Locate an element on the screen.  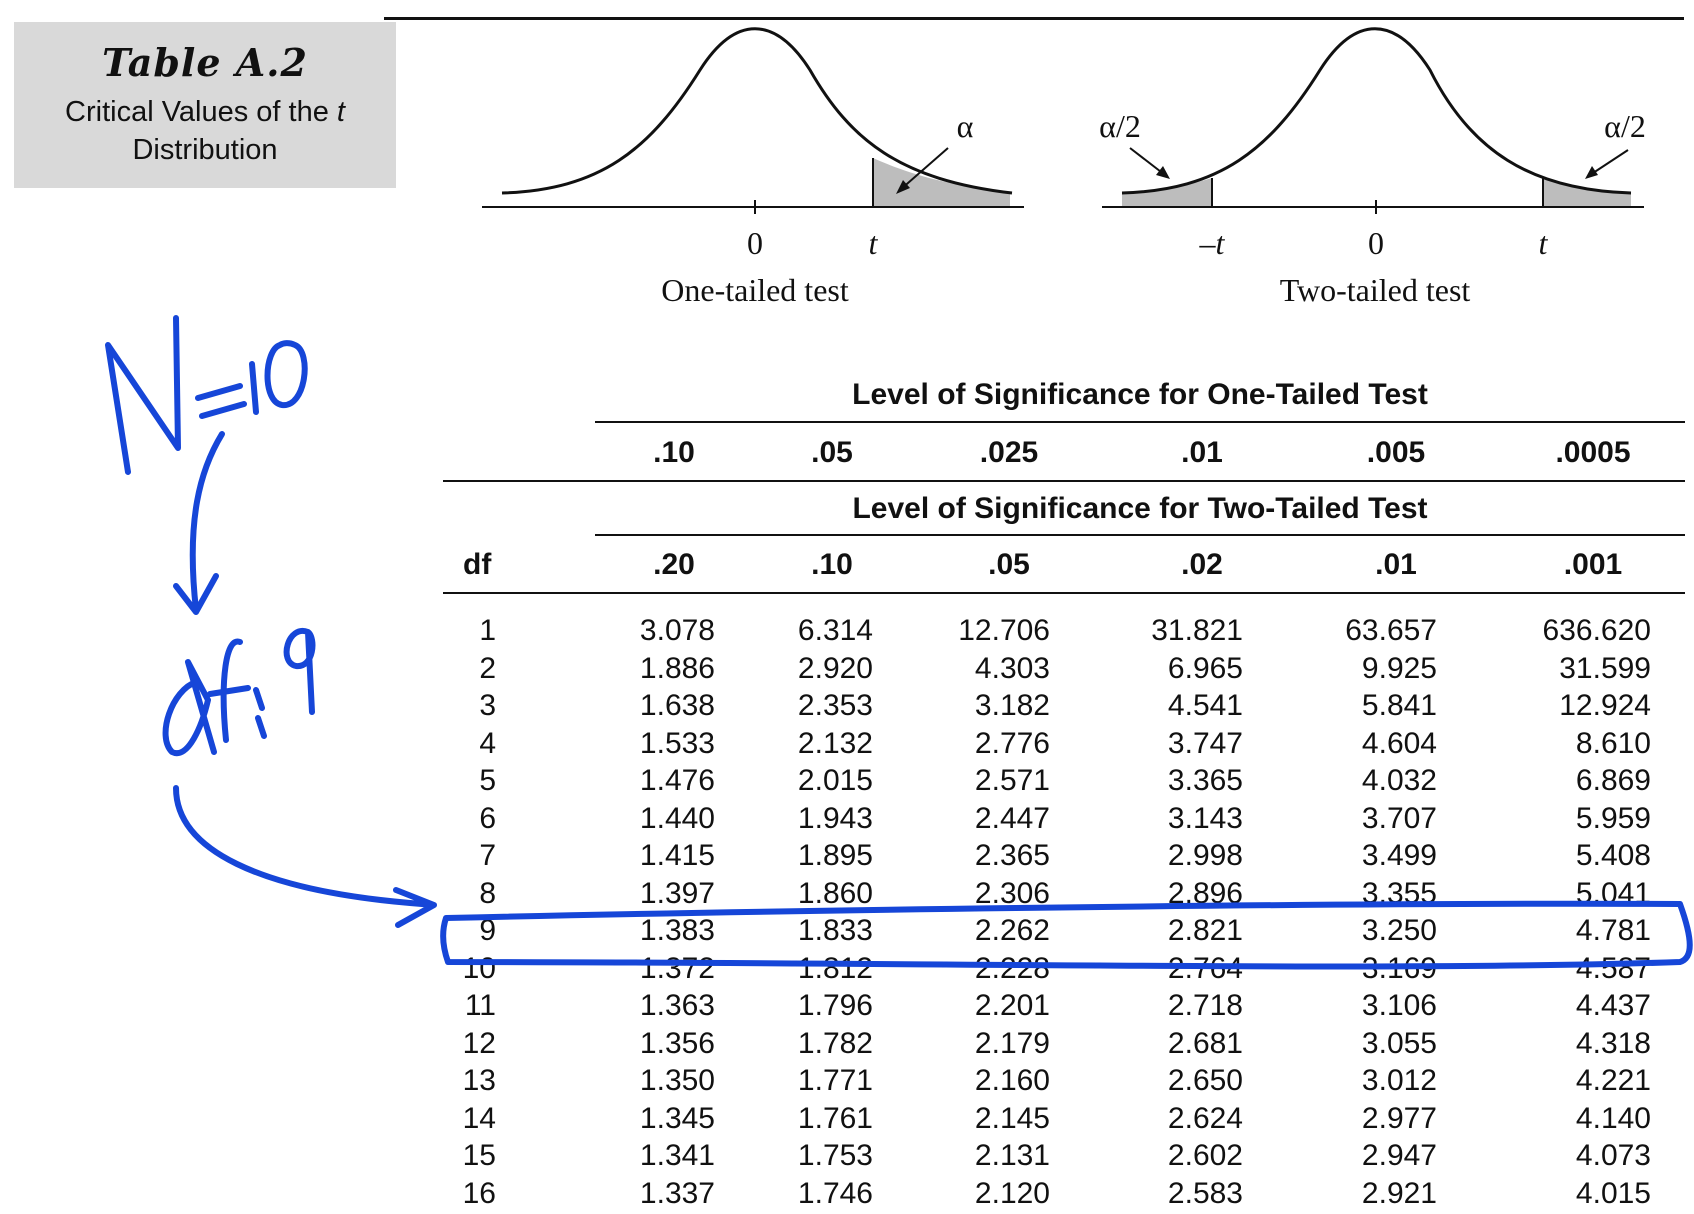
levels-rule is located at coordinates (1064, 481).